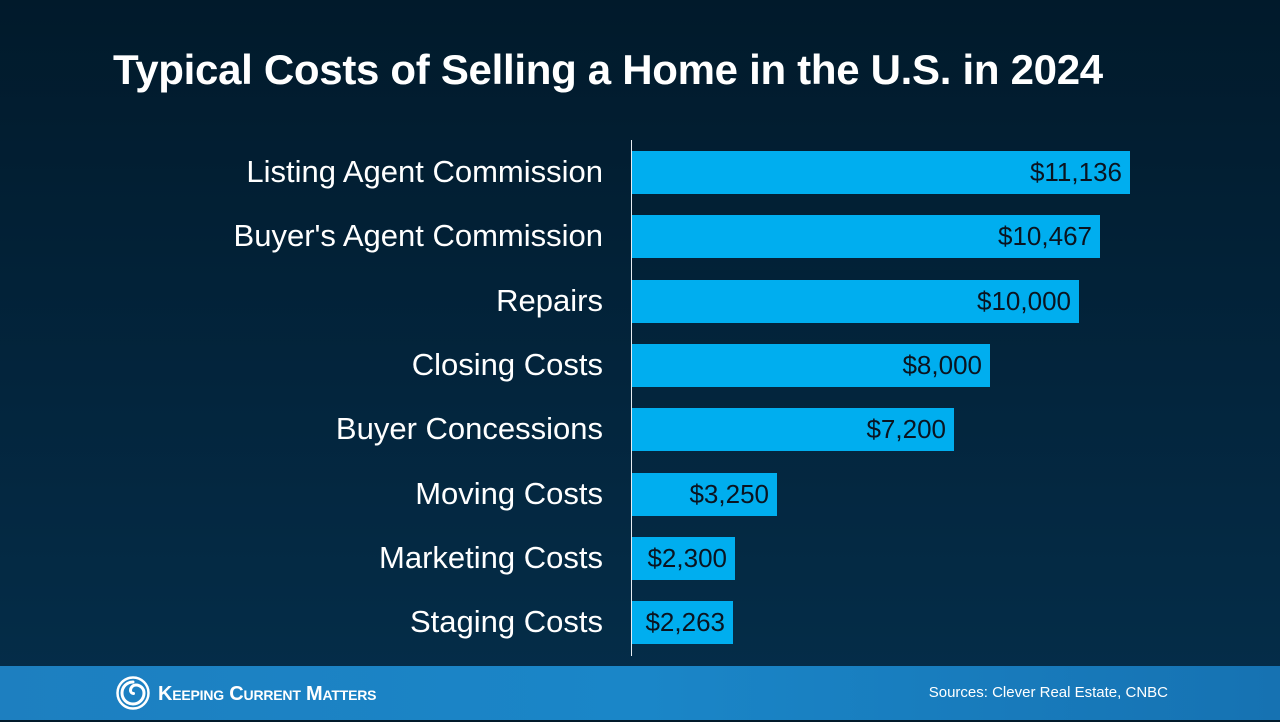 This screenshot has width=1280, height=722. Describe the element at coordinates (509, 493) in the screenshot. I see `category-label: Moving Costs` at that location.